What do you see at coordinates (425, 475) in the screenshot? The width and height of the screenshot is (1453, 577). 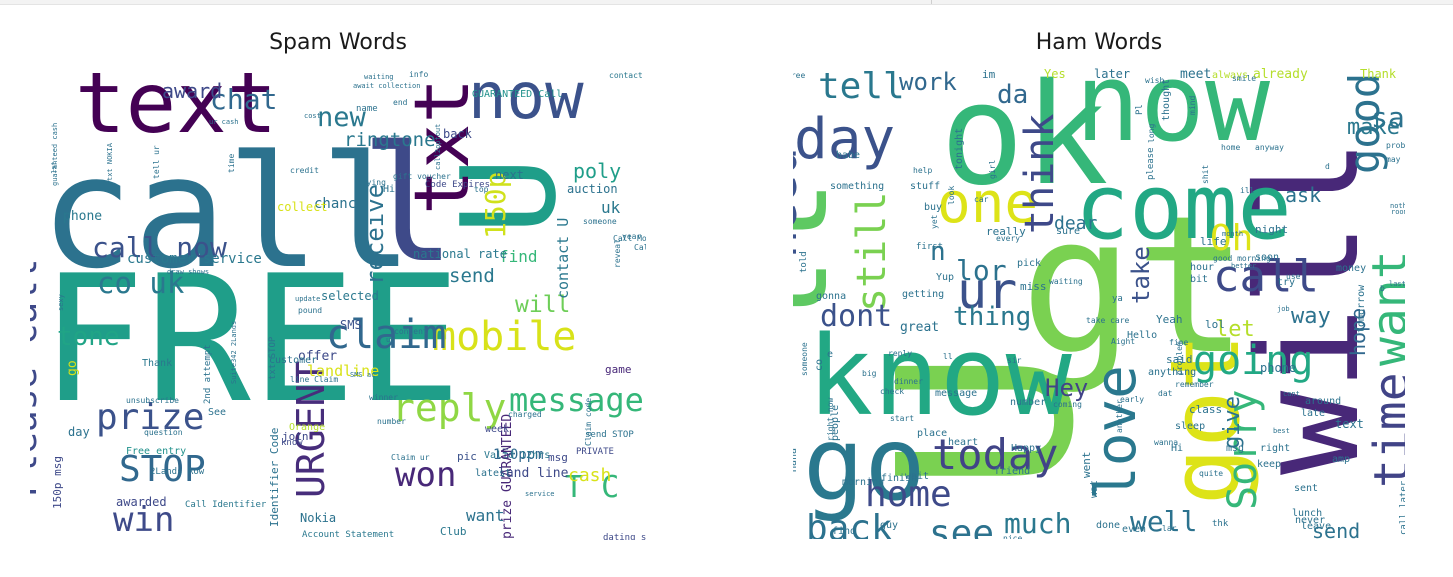 I see `spam-word-won-15: won` at bounding box center [425, 475].